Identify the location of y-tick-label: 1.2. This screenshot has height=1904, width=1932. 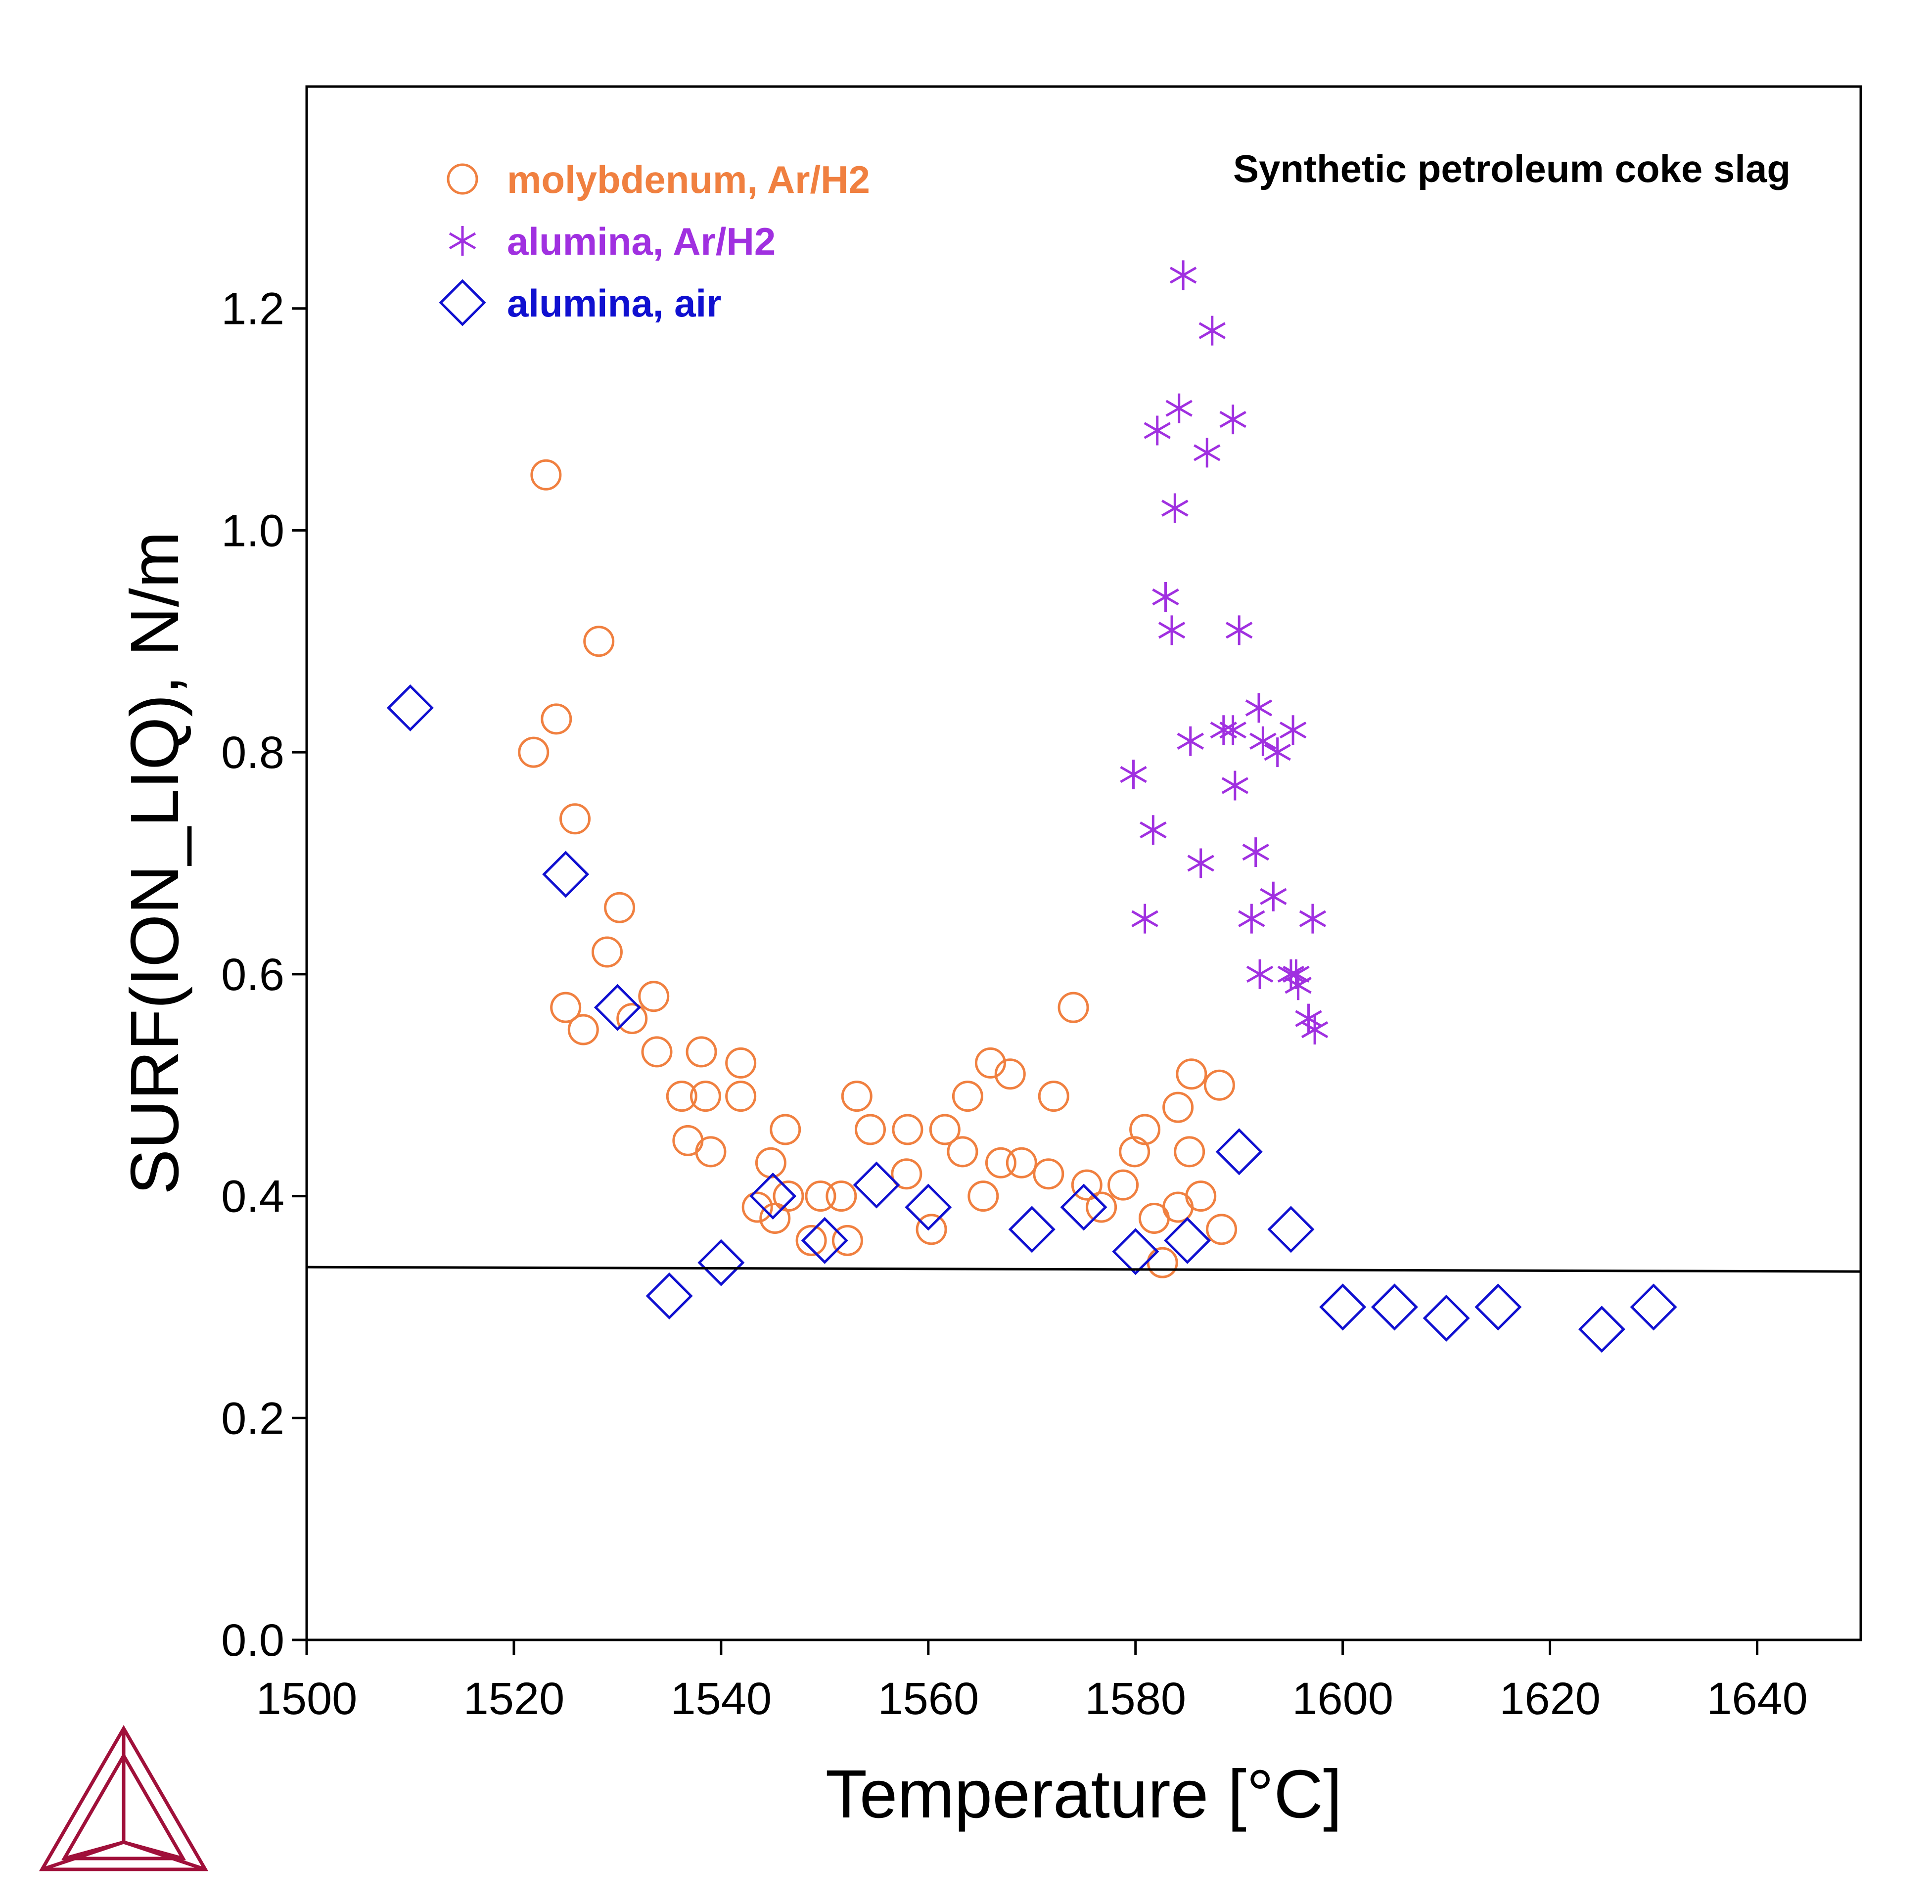
(252, 309).